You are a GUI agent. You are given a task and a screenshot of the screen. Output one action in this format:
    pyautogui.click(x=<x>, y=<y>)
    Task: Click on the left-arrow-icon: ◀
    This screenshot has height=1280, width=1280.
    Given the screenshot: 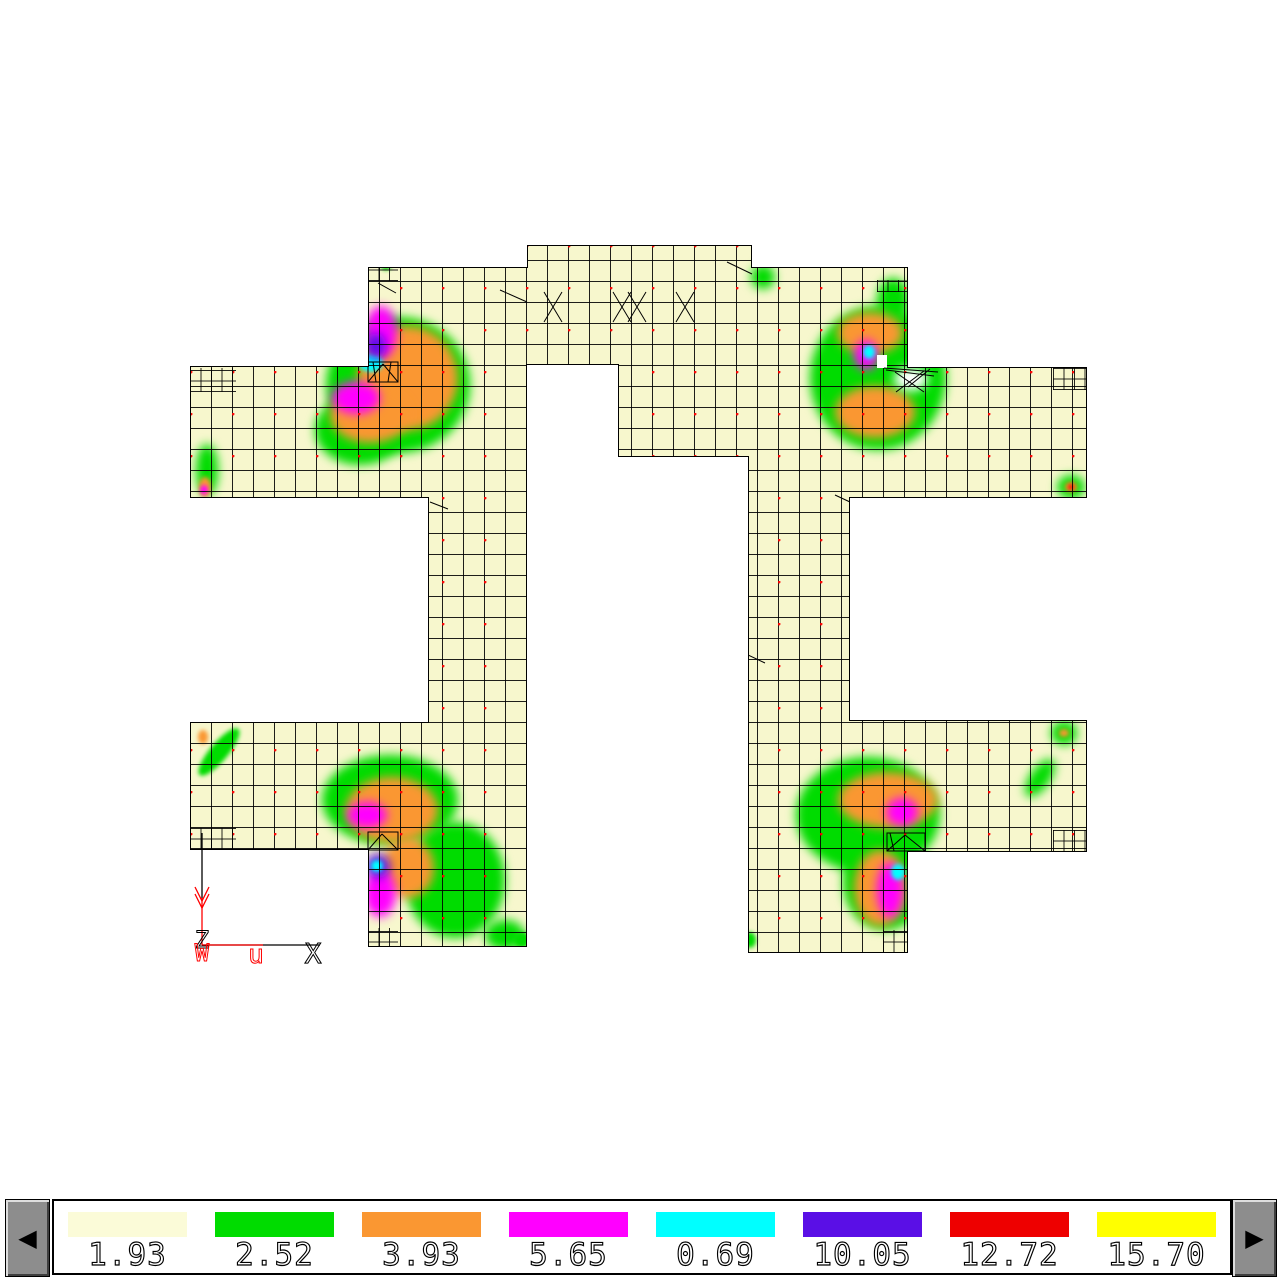 What is the action you would take?
    pyautogui.click(x=27, y=1238)
    